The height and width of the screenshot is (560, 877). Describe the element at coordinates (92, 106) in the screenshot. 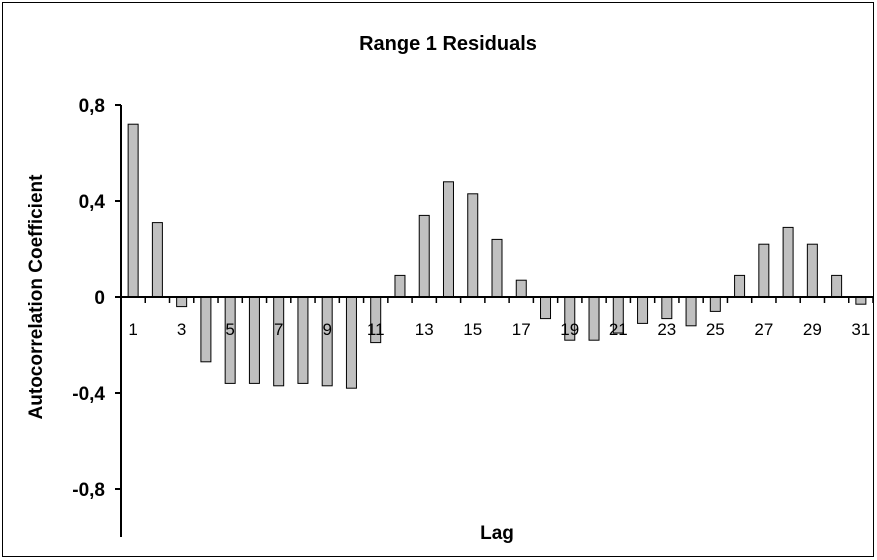

I see `y-tick-label: 0,8` at that location.